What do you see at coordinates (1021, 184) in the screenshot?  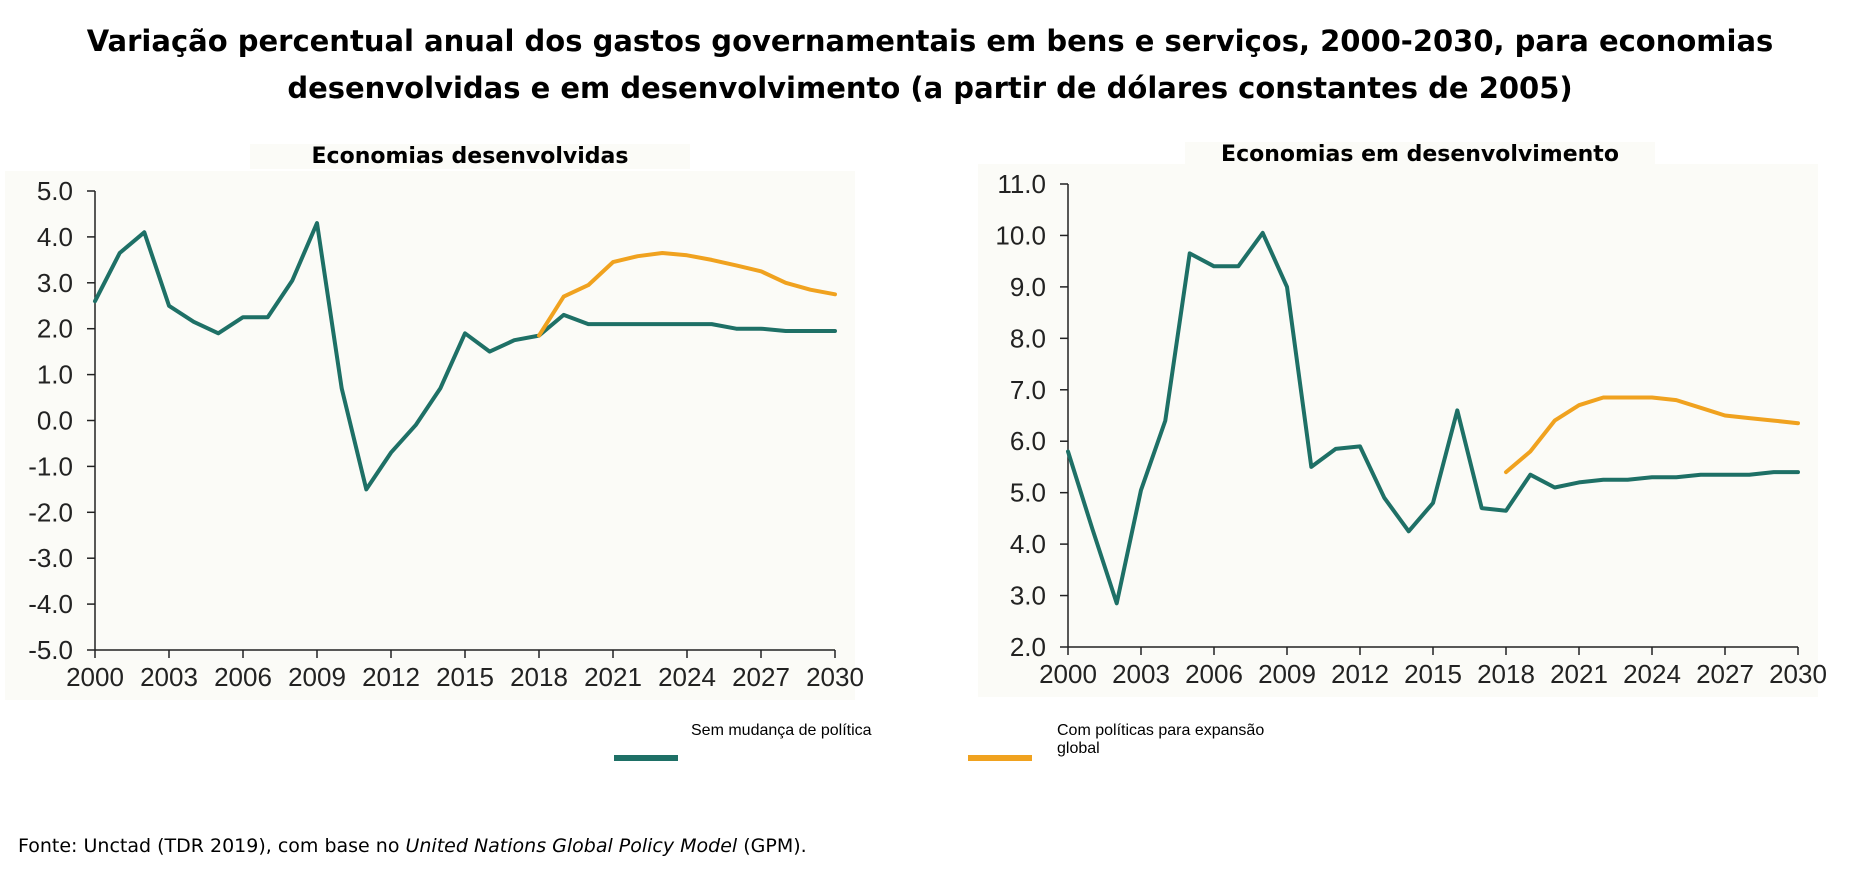 I see `y-tick-label: 11.0` at bounding box center [1021, 184].